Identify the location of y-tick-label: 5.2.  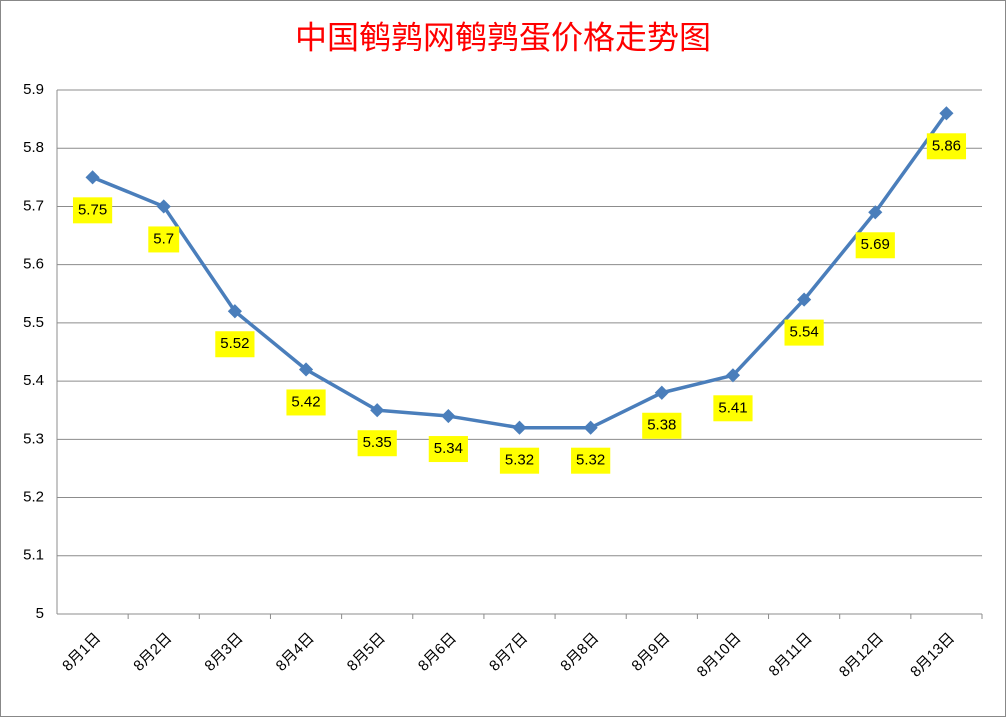
(33, 497).